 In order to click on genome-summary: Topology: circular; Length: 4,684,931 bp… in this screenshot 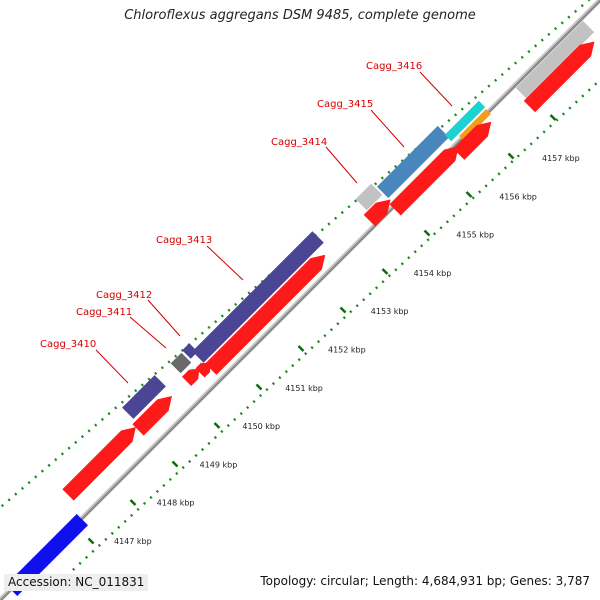, I will do `click(425, 581)`.